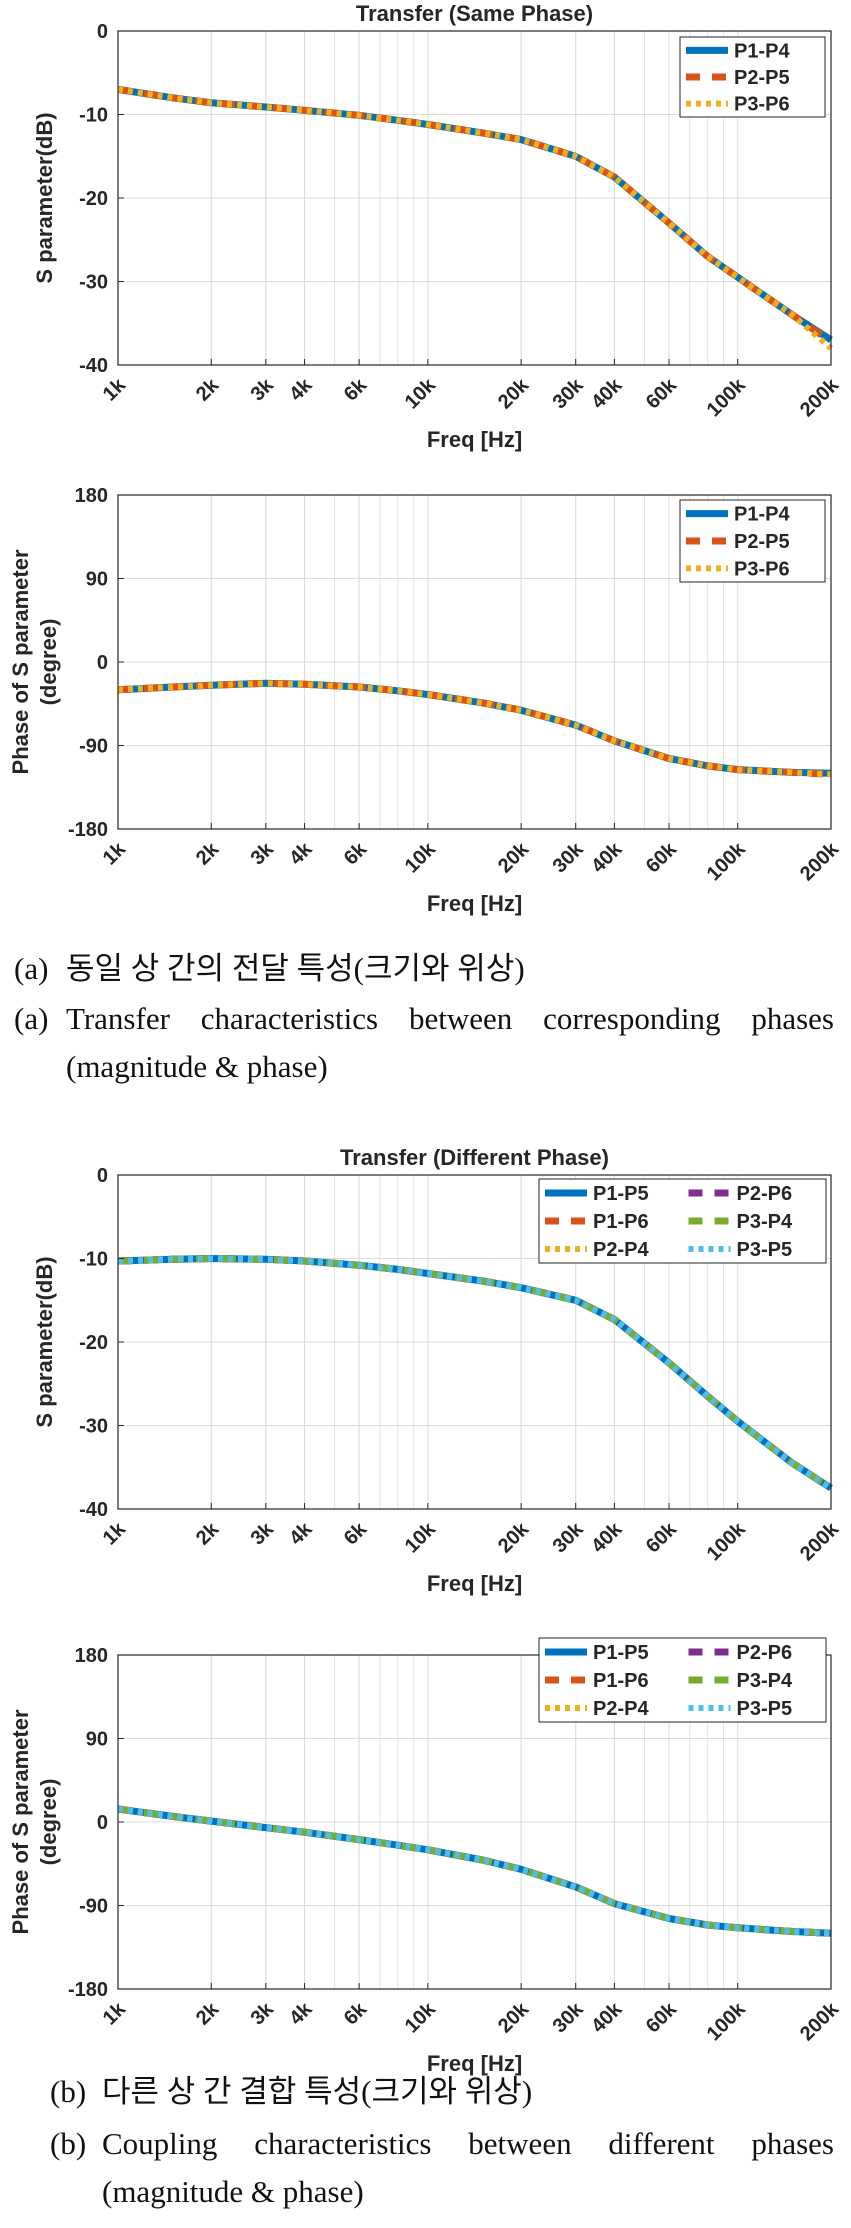 The width and height of the screenshot is (851, 2228). I want to click on grid, so click(474, 198).